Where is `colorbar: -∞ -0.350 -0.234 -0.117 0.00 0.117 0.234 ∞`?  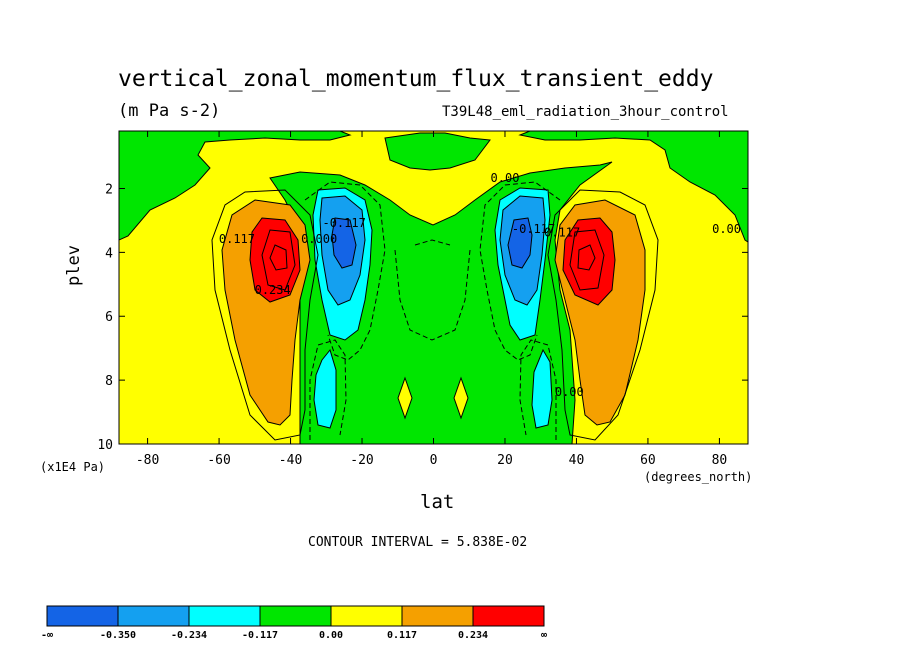
colorbar: -∞ -0.350 -0.234 -0.117 0.00 0.117 0.234 ∞ is located at coordinates (294, 623).